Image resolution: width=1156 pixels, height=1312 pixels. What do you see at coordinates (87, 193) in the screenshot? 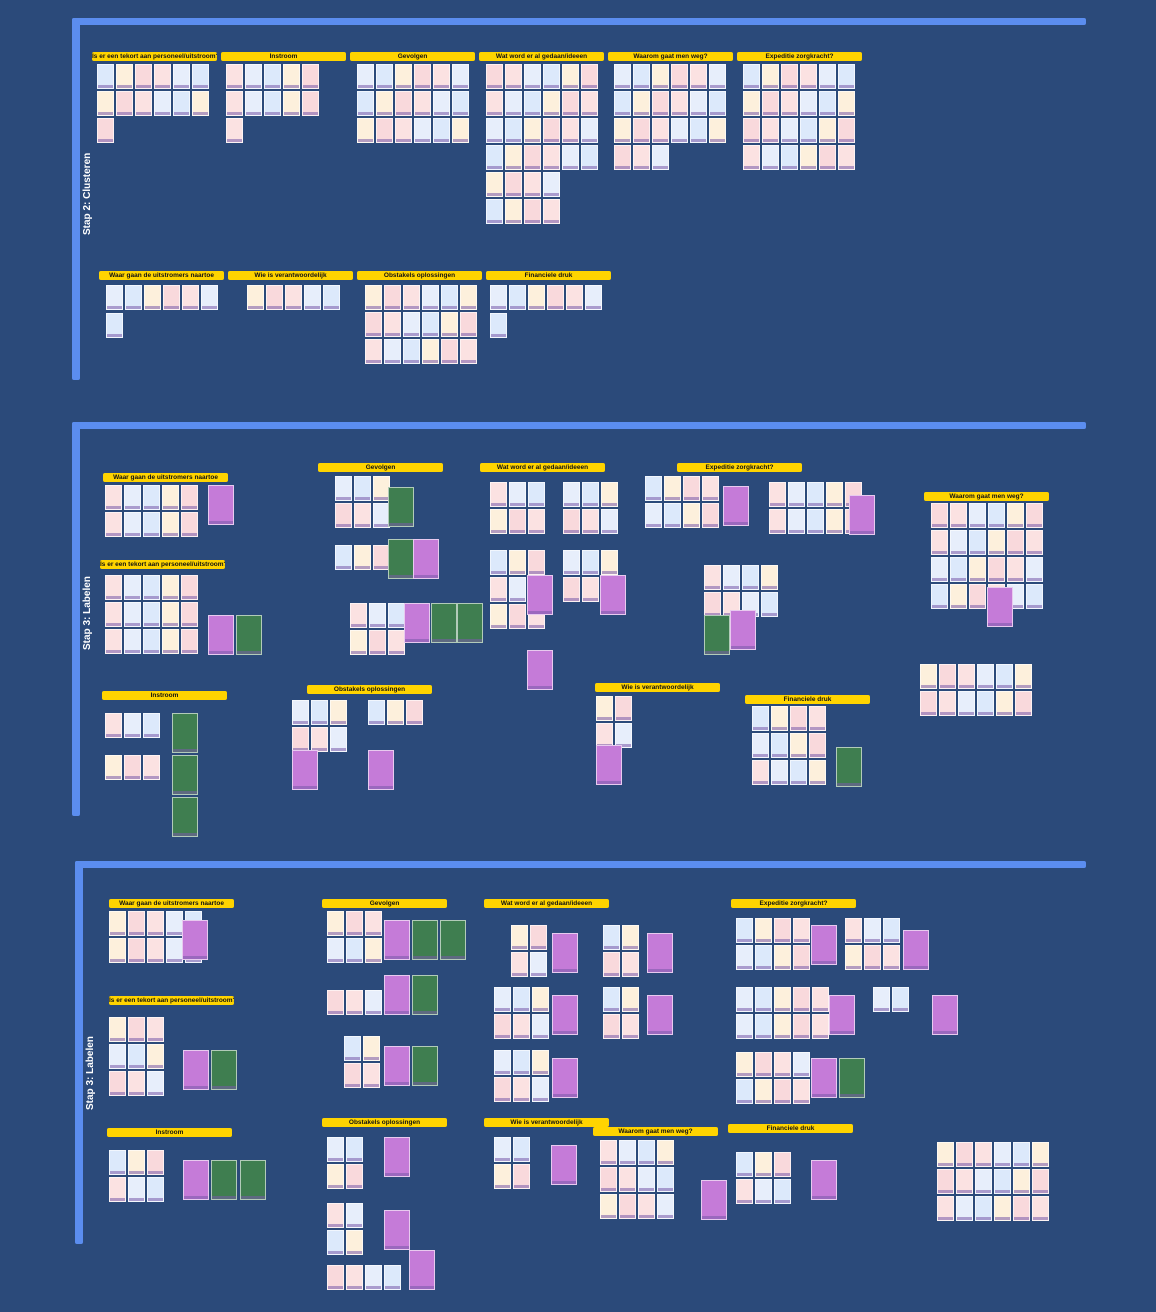
I see `section-label: Stap 2: Clusteren` at bounding box center [87, 193].